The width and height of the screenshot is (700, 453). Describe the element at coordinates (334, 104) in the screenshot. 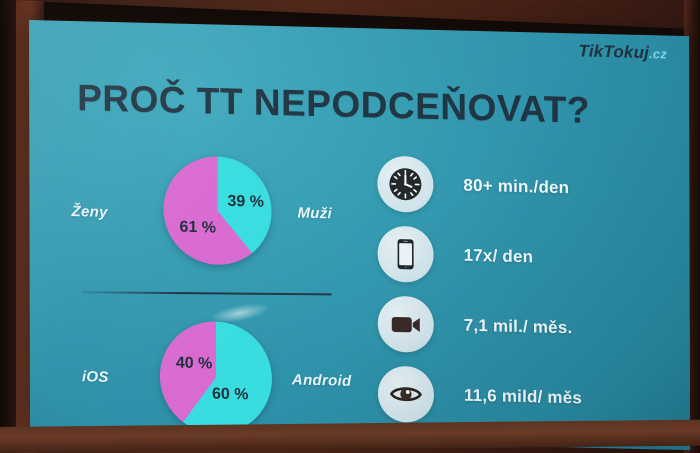

I see `slide-title: PROČ TT NEPODCEŇOVAT?` at that location.